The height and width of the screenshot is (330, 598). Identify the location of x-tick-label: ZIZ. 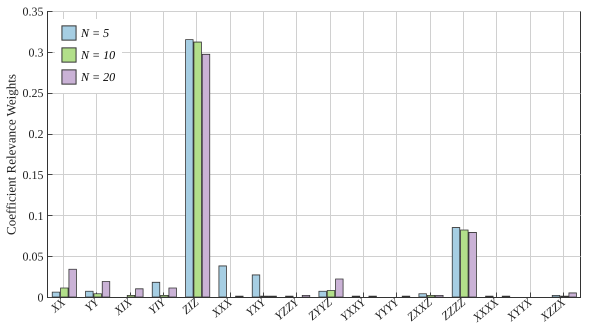
(190, 306).